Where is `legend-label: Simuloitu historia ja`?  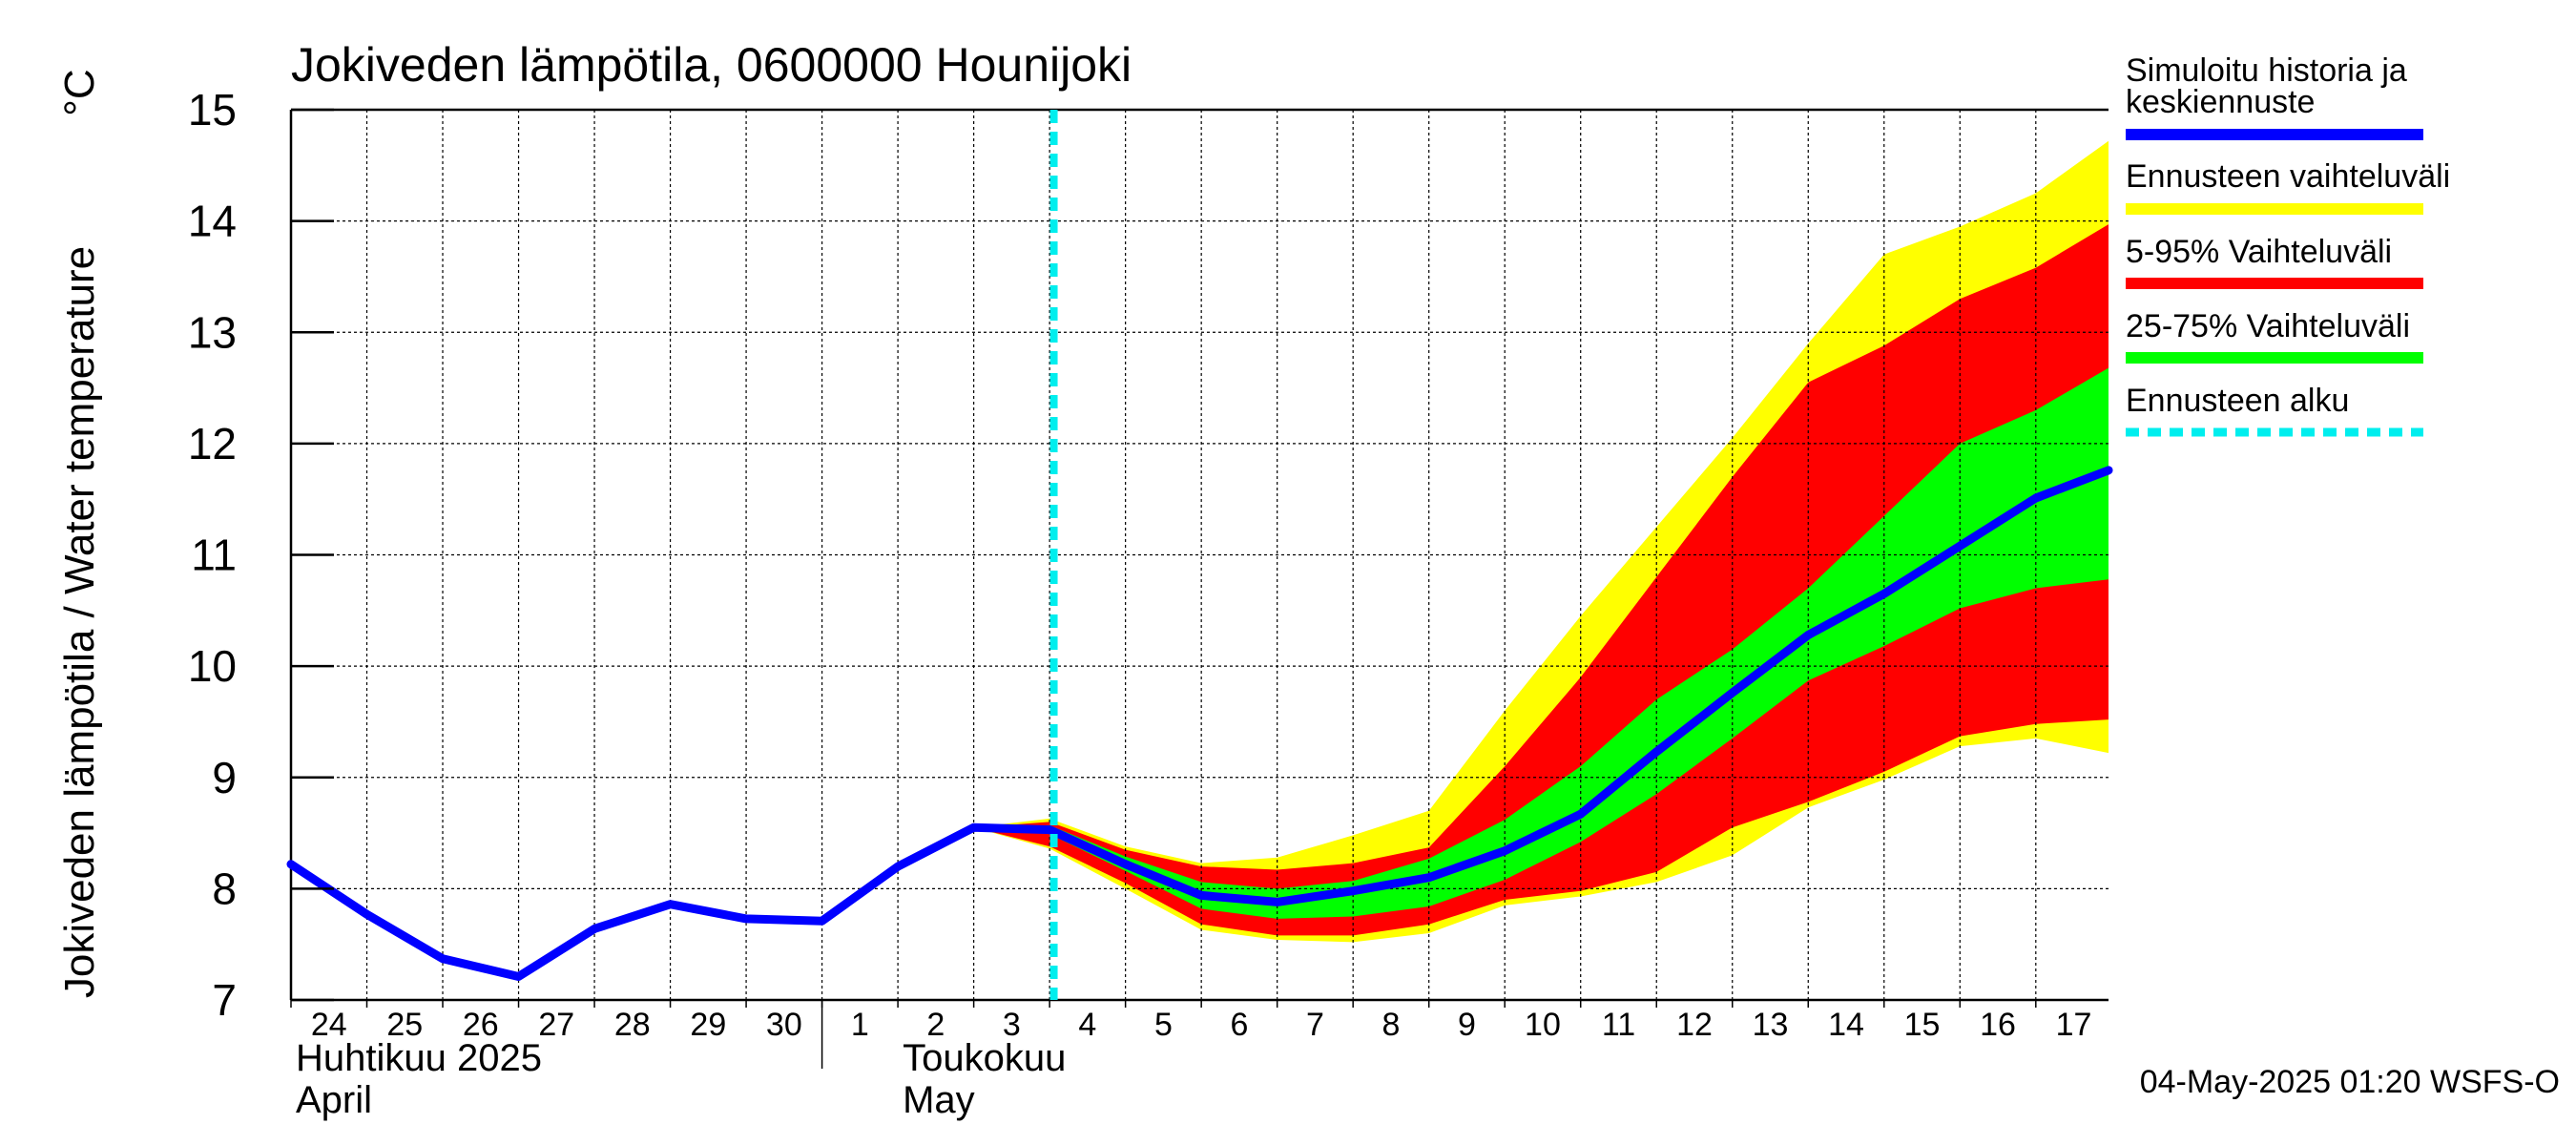 legend-label: Simuloitu historia ja is located at coordinates (2266, 70).